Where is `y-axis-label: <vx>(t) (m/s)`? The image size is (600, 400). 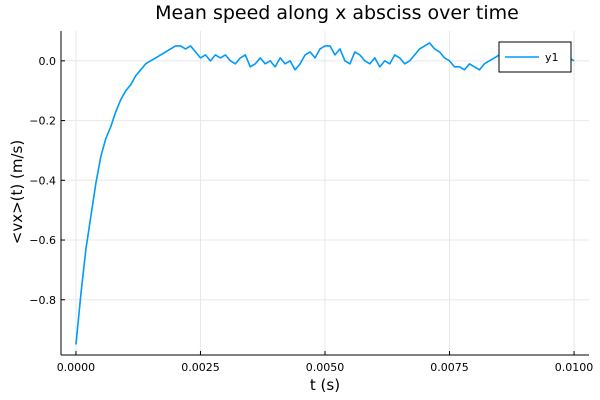 y-axis-label: <vx>(t) (m/s) is located at coordinates (17, 192).